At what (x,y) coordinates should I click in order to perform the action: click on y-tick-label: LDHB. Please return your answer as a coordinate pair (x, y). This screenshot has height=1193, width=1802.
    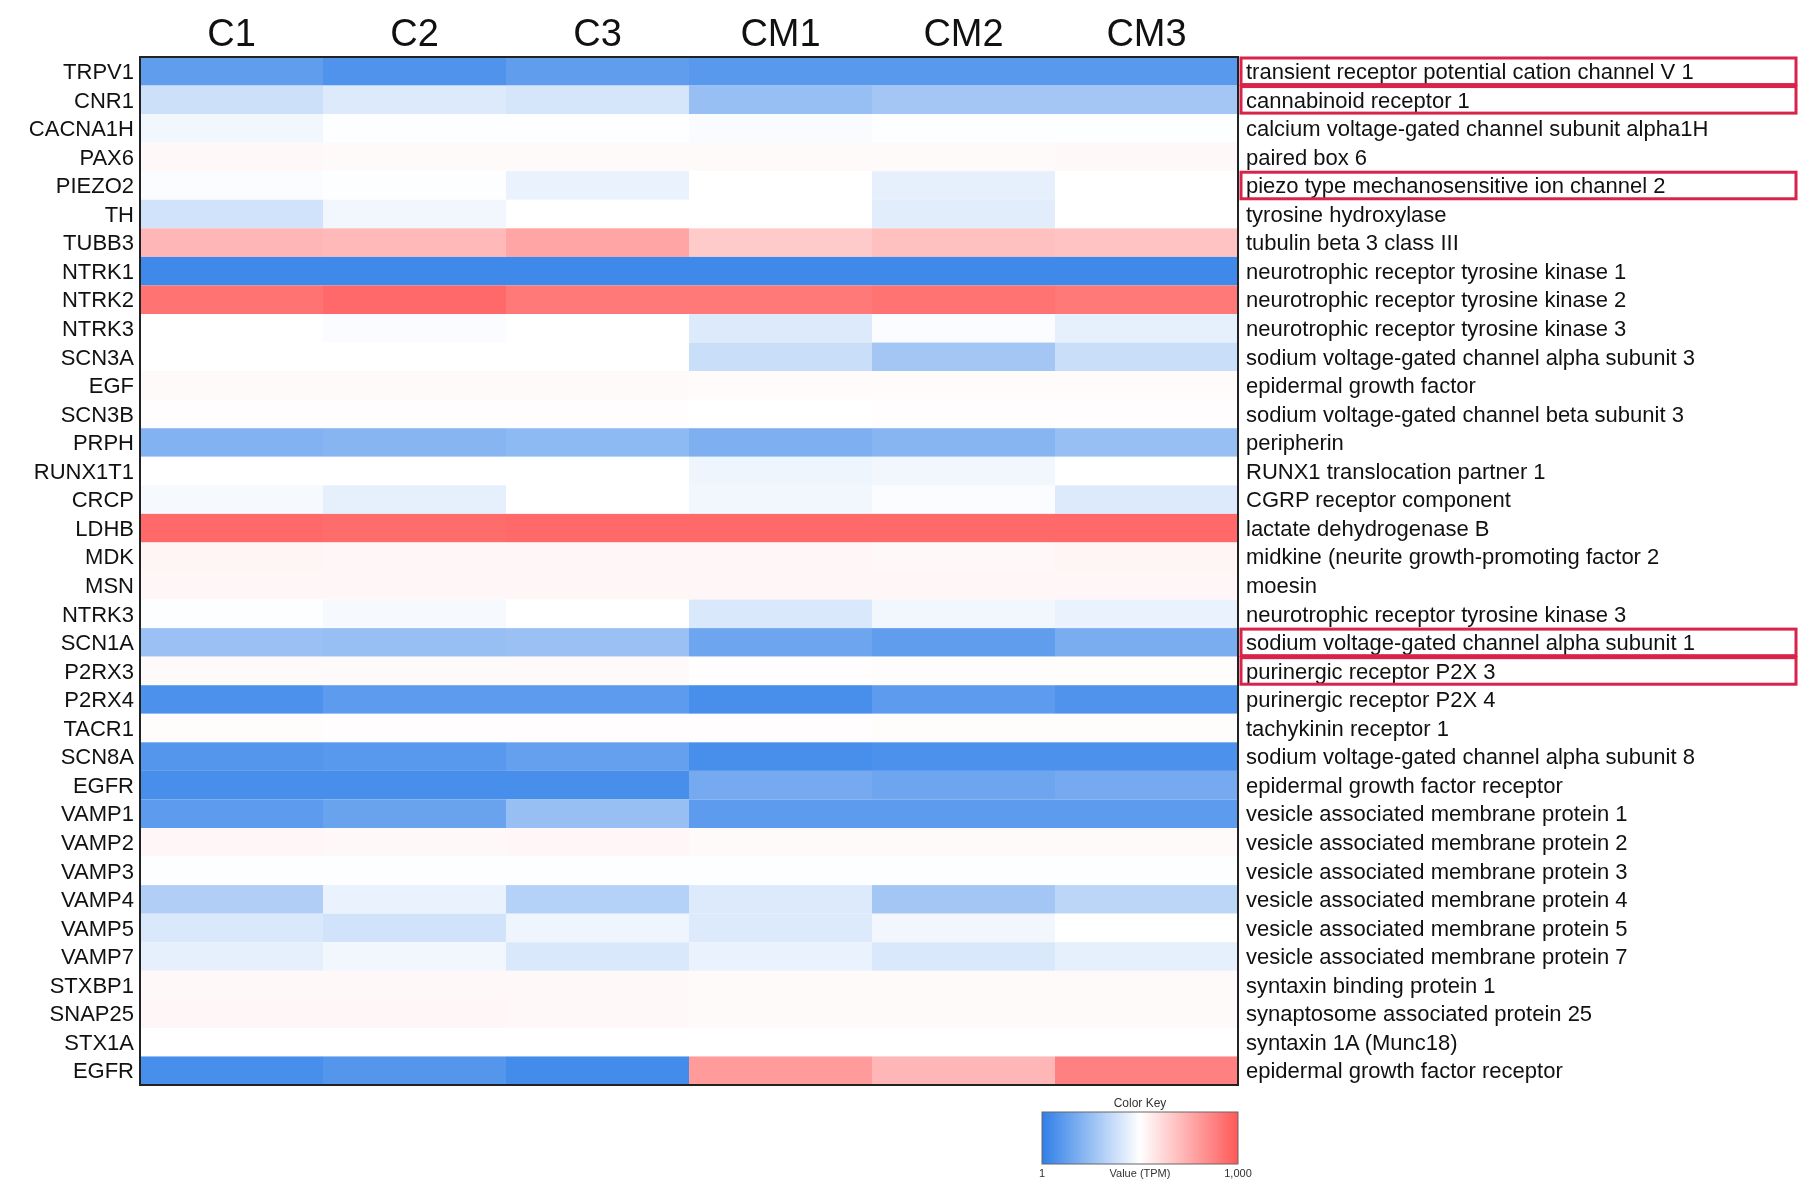
    Looking at the image, I should click on (104, 528).